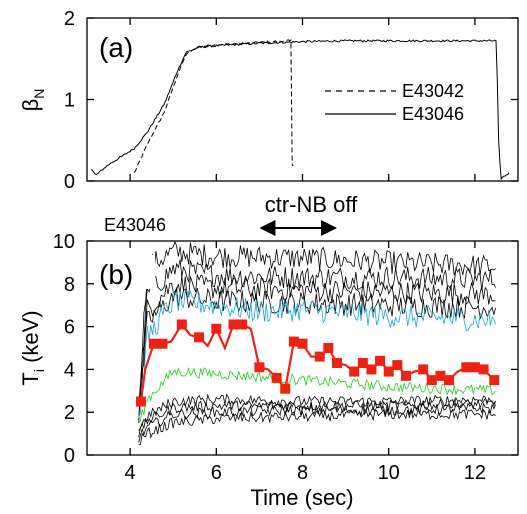 This screenshot has width=527, height=514. I want to click on arrow-head-right, so click(328, 228).